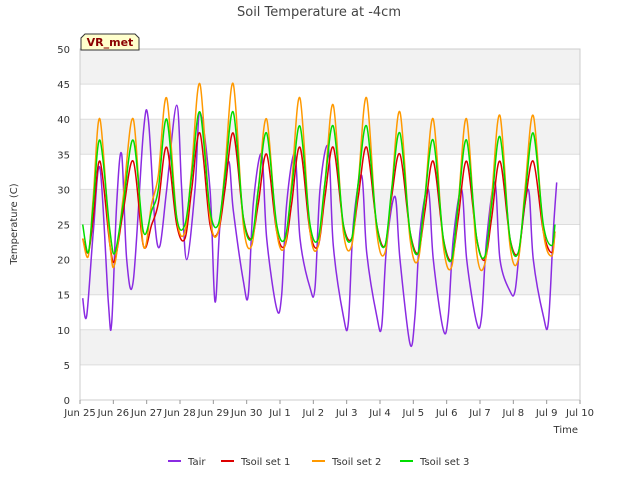 The height and width of the screenshot is (480, 640). I want to click on x-tick-label: Jul 3, so click(346, 413).